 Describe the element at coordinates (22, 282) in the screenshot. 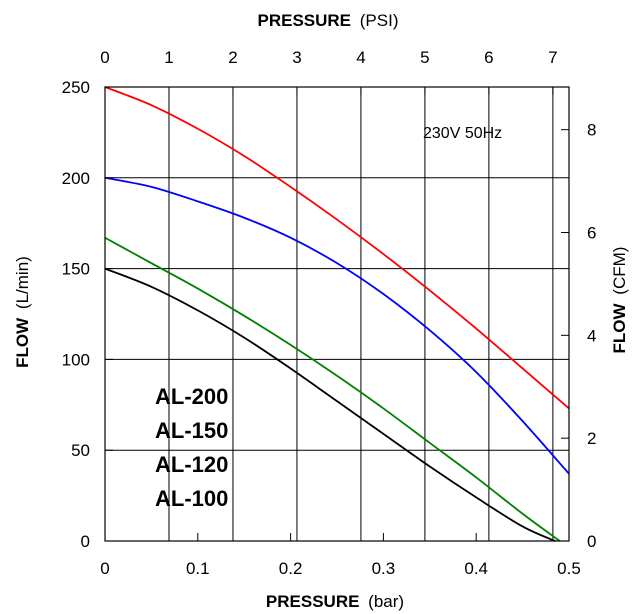

I see `left-axis-label-unit: (L/min)` at that location.